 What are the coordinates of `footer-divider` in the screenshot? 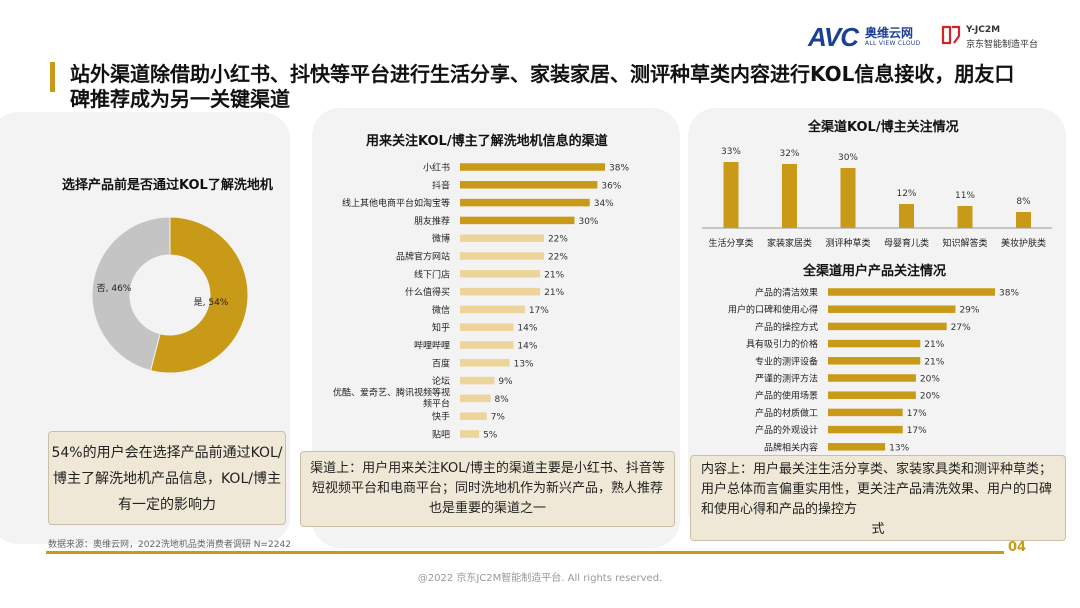 It's located at (525, 552).